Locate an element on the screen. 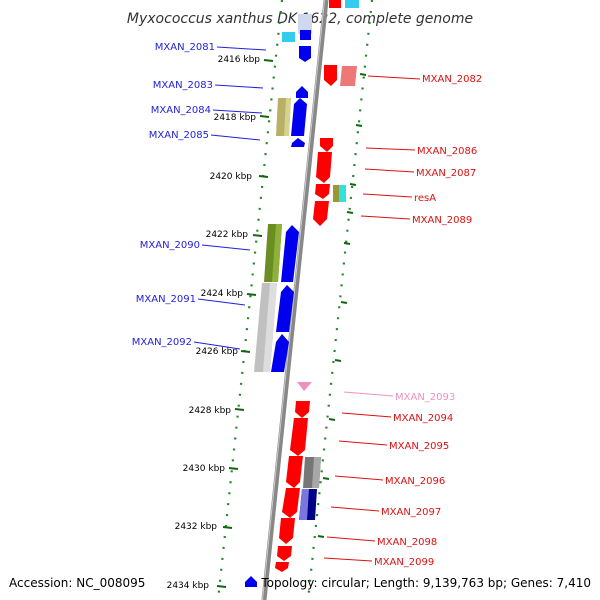 Image resolution: width=600 pixels, height=600 pixels. gene-label: MXAN_2085 is located at coordinates (179, 135).